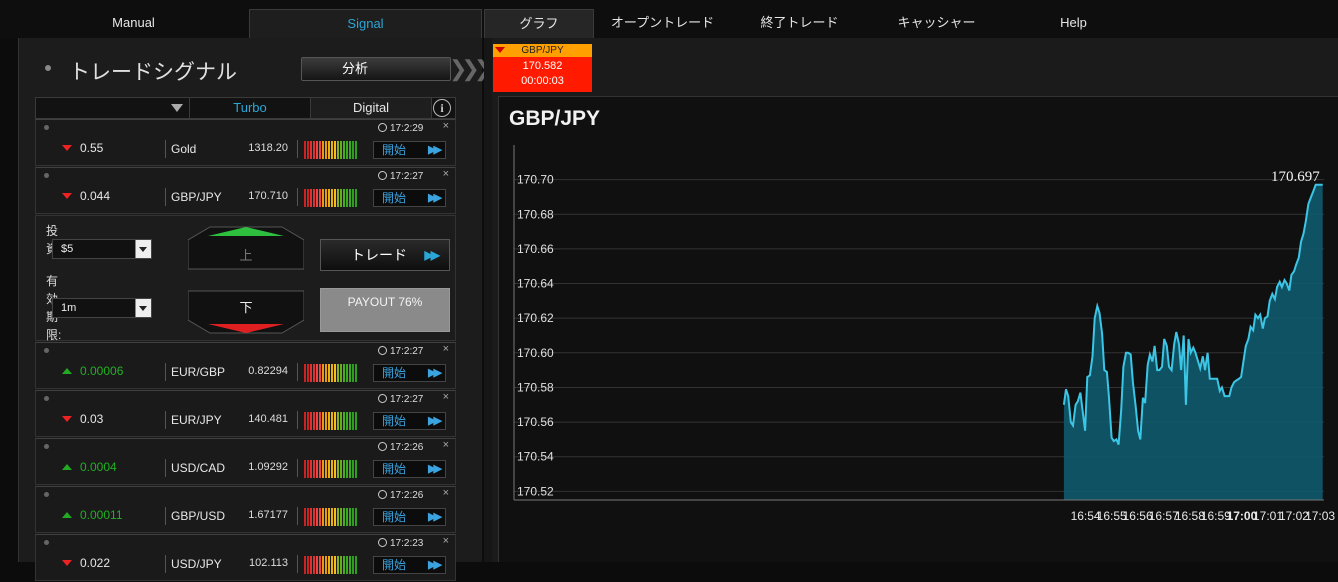 The height and width of the screenshot is (582, 1338). I want to click on tab-digital: Digital, so click(371, 108).